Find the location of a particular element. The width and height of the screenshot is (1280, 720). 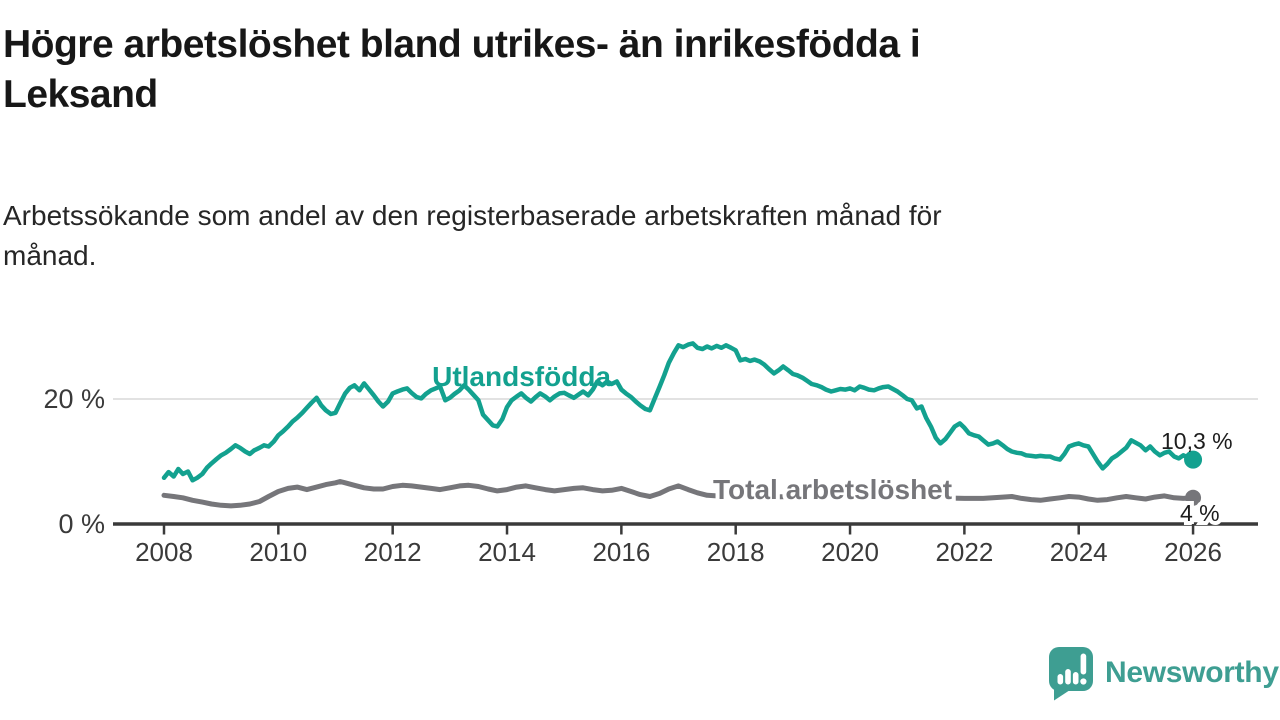

newsworthy-logo-icon is located at coordinates (1071, 674).